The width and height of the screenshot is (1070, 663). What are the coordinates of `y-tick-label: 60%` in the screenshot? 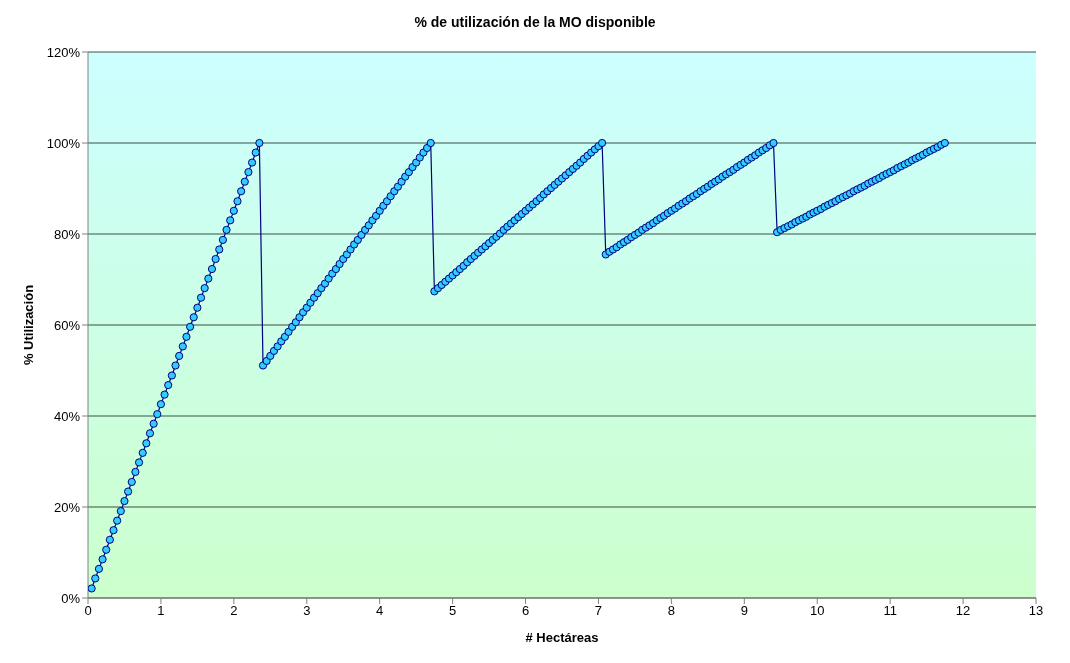 It's located at (67, 325).